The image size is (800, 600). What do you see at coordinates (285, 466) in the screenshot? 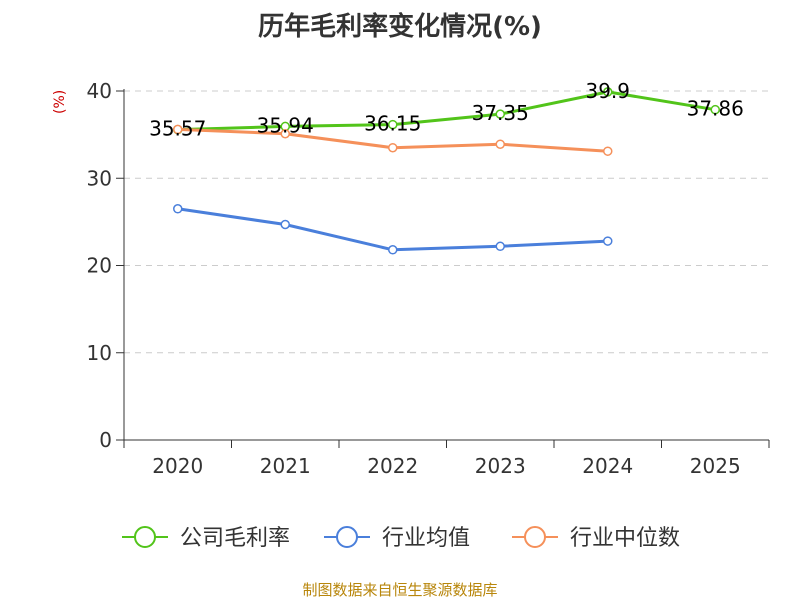
I see `x-tick-label: 2021` at bounding box center [285, 466].